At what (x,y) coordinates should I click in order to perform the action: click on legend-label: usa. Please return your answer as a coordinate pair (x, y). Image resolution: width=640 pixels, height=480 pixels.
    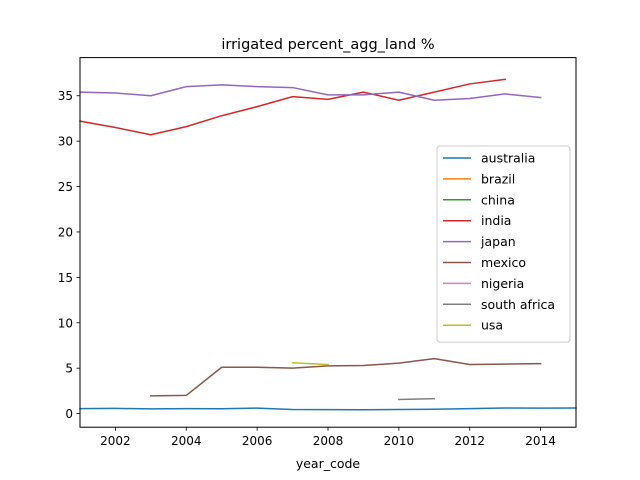
    Looking at the image, I should click on (492, 325).